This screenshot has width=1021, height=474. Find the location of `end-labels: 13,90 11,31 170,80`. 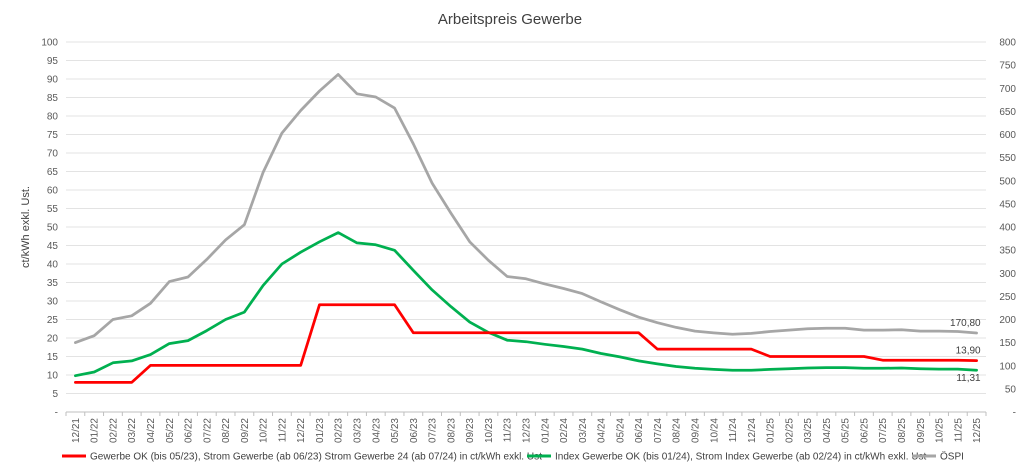

end-labels: 13,90 11,31 170,80 is located at coordinates (965, 351).